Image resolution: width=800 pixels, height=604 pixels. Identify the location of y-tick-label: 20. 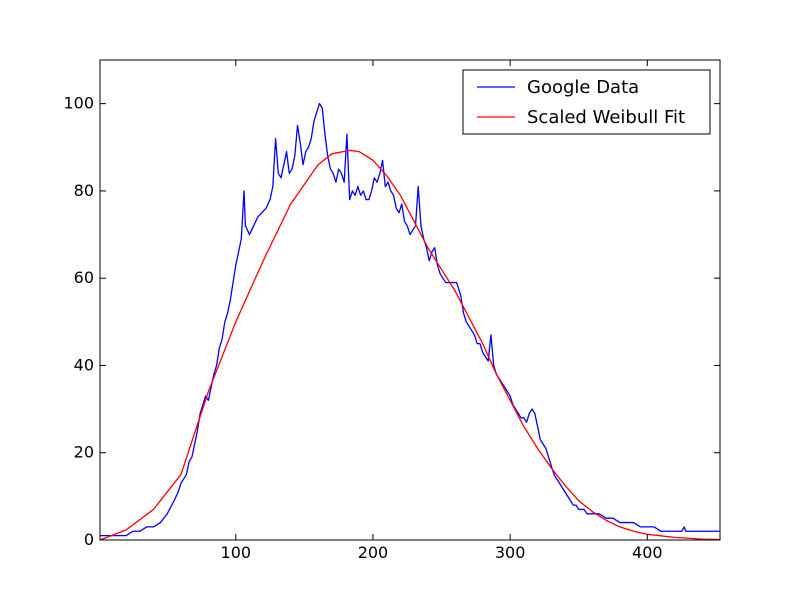
(84, 452).